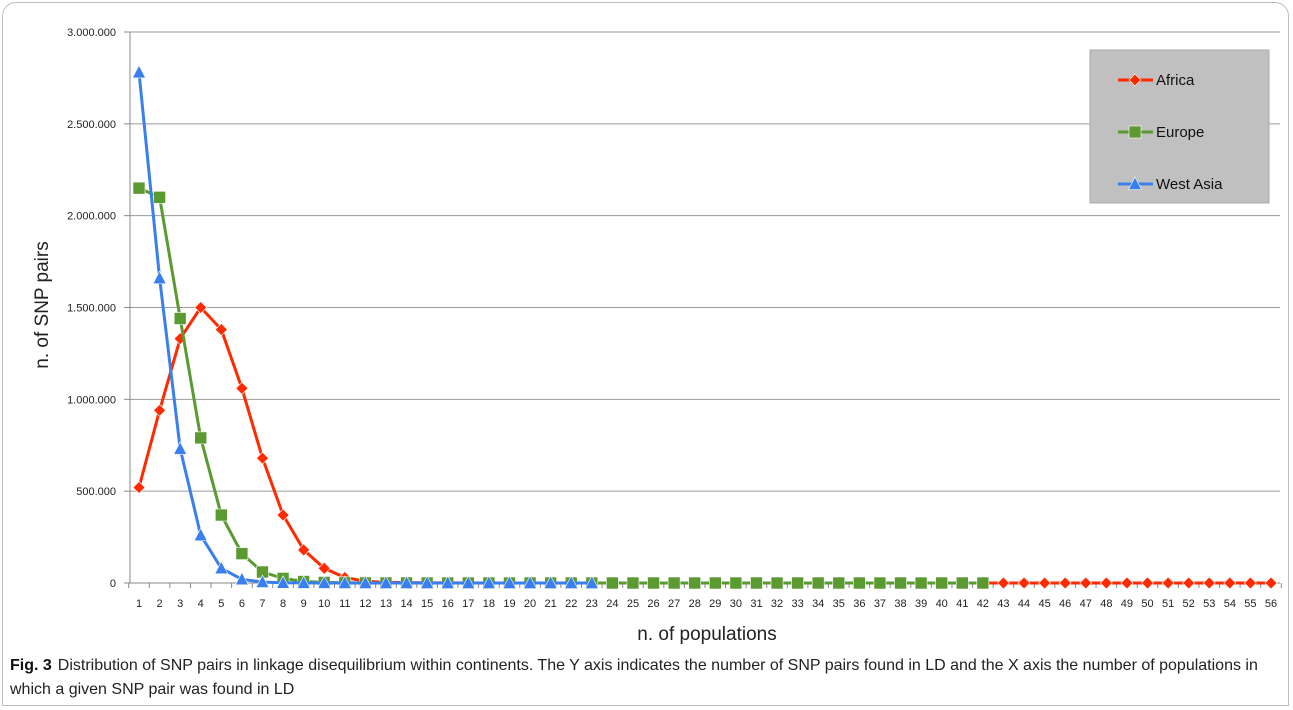  I want to click on x-tick-label: 38, so click(900, 604).